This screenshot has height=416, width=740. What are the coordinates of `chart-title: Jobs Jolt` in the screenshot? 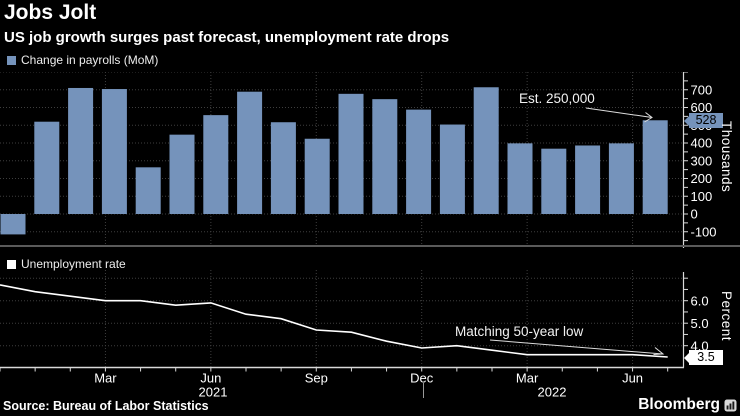 It's located at (50, 12).